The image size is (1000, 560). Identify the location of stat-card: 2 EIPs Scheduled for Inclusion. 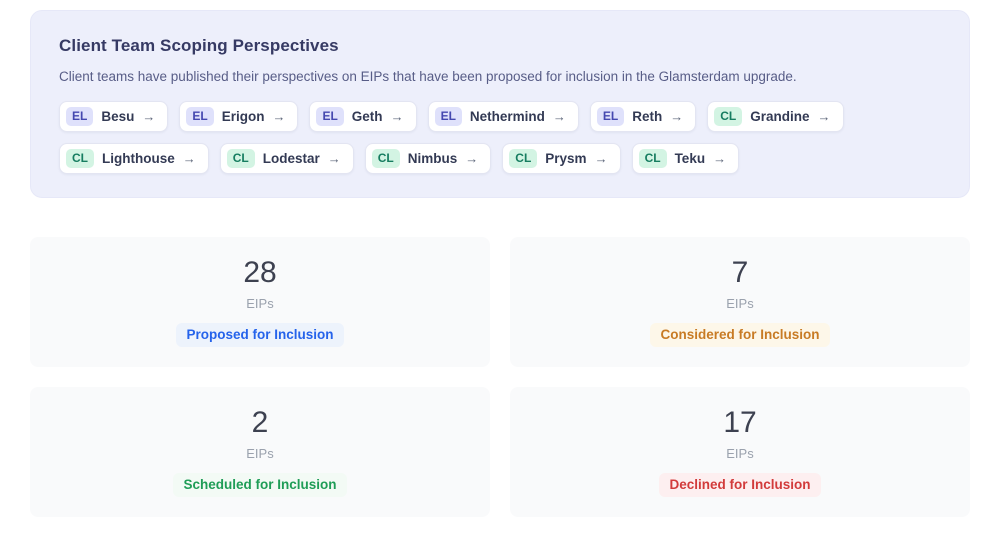
(260, 452).